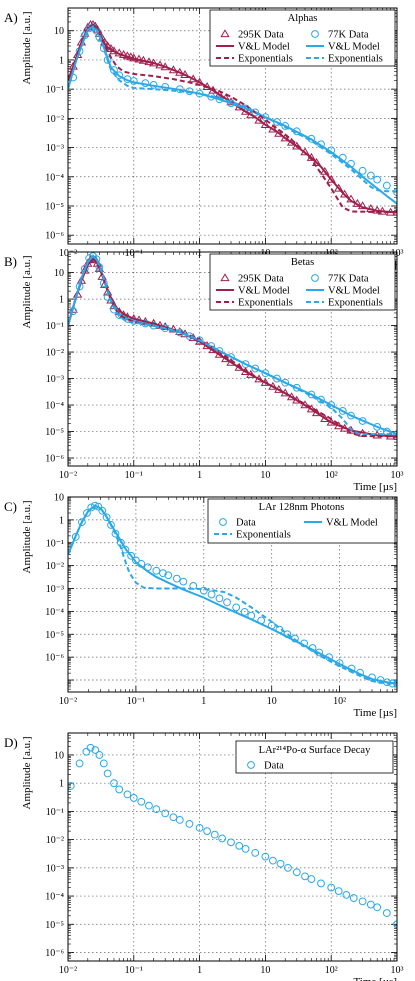 The height and width of the screenshot is (981, 415). What do you see at coordinates (302, 507) in the screenshot?
I see `legend-title: LAr 128nm Photons` at bounding box center [302, 507].